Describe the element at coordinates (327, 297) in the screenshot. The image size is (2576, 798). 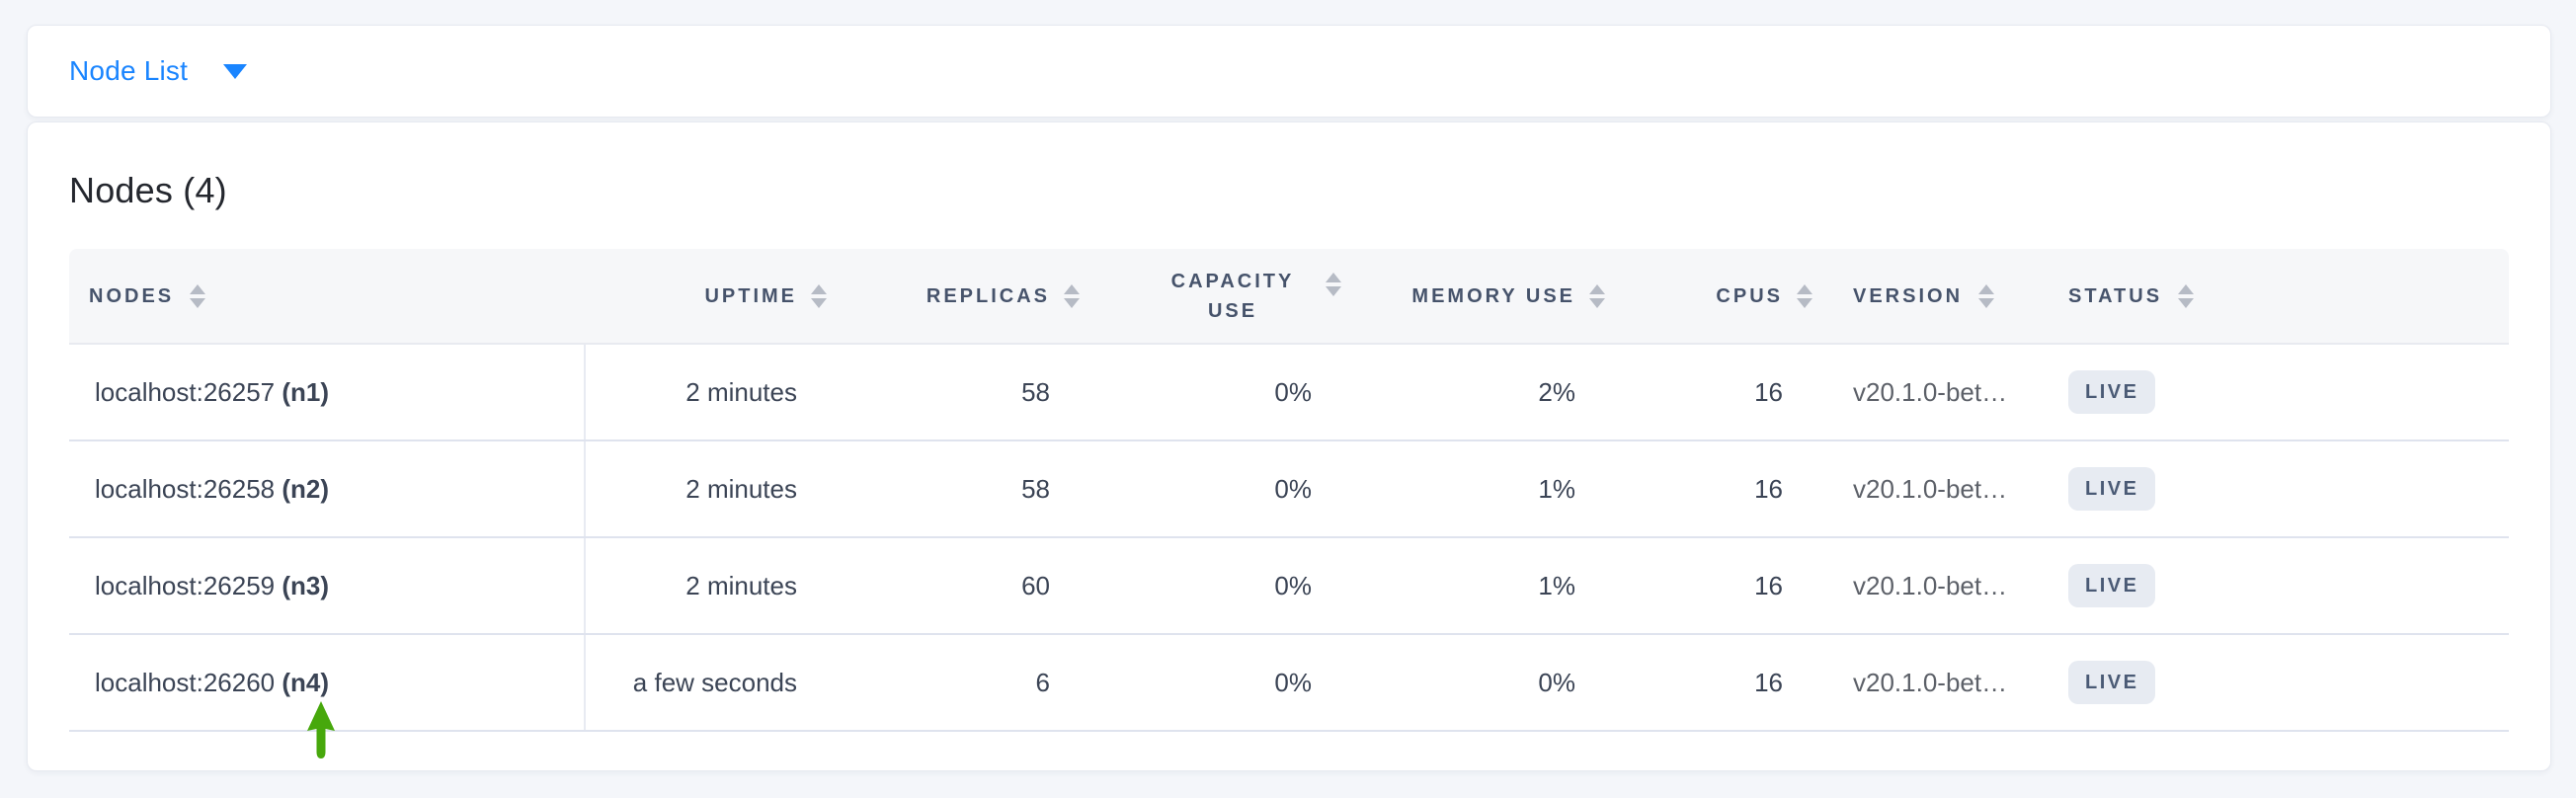
I see `column-header-nodes: NODES` at that location.